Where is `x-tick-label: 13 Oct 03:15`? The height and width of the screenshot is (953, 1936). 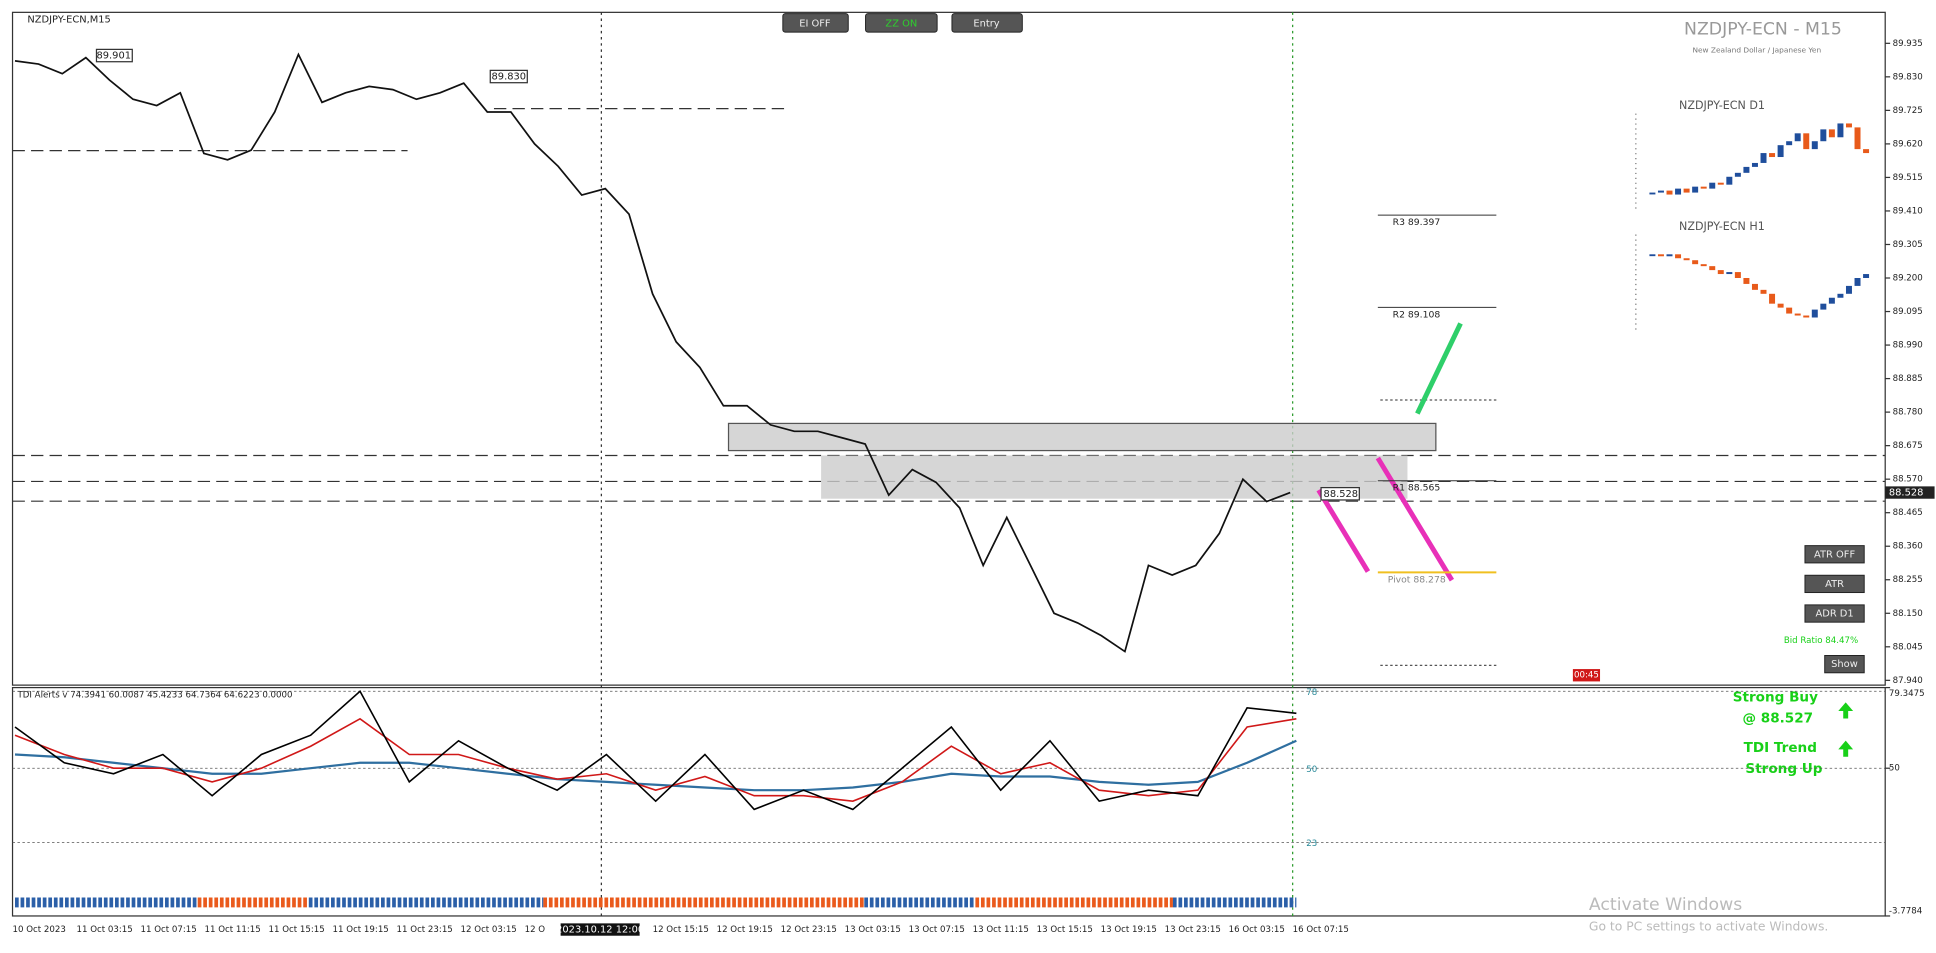
x-tick-label: 13 Oct 03:15 is located at coordinates (873, 930).